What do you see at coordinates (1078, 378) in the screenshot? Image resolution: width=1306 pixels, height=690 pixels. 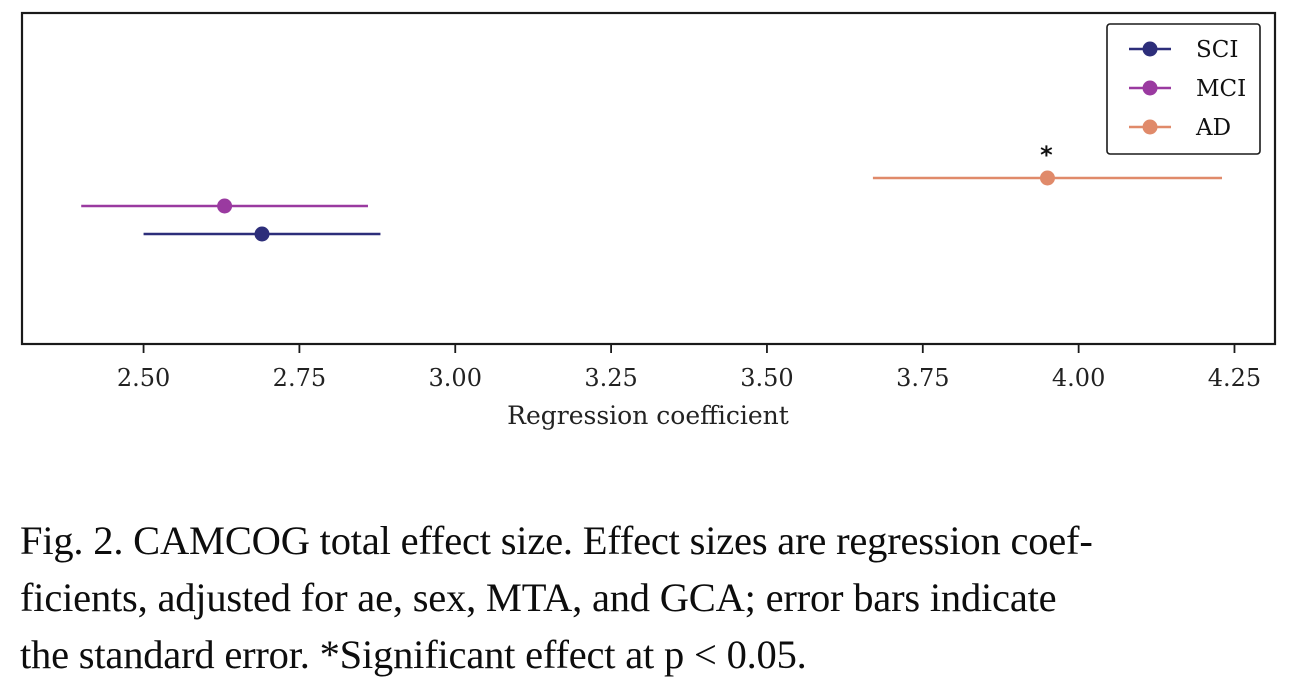 I see `x-tick-label: 4.00` at bounding box center [1078, 378].